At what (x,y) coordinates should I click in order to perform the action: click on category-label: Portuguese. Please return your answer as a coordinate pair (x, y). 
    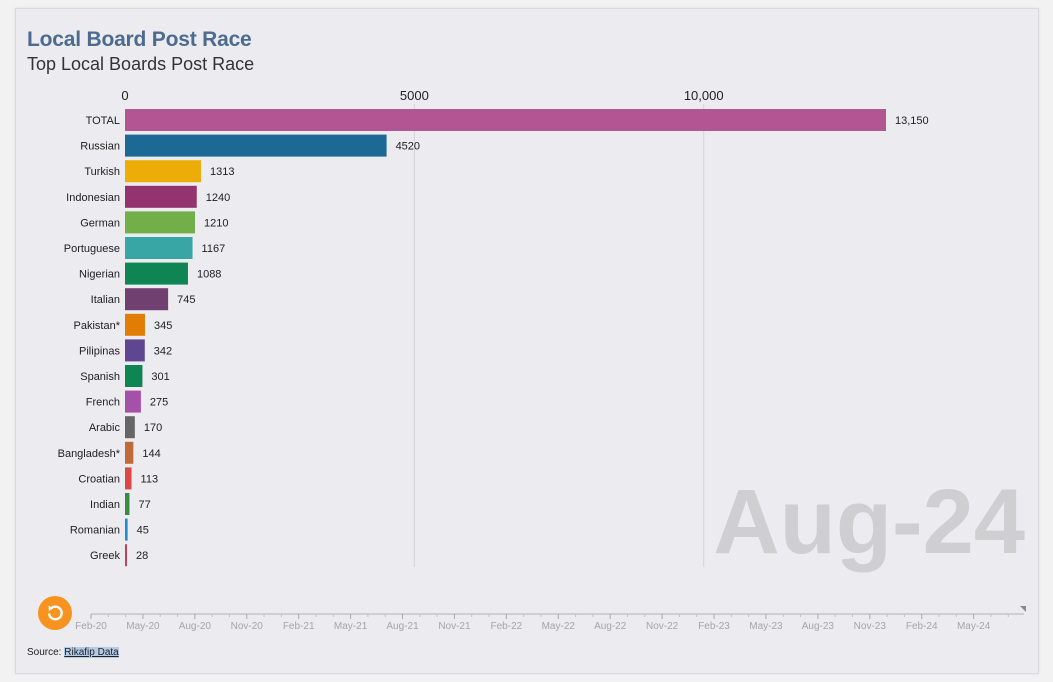
    Looking at the image, I should click on (92, 249).